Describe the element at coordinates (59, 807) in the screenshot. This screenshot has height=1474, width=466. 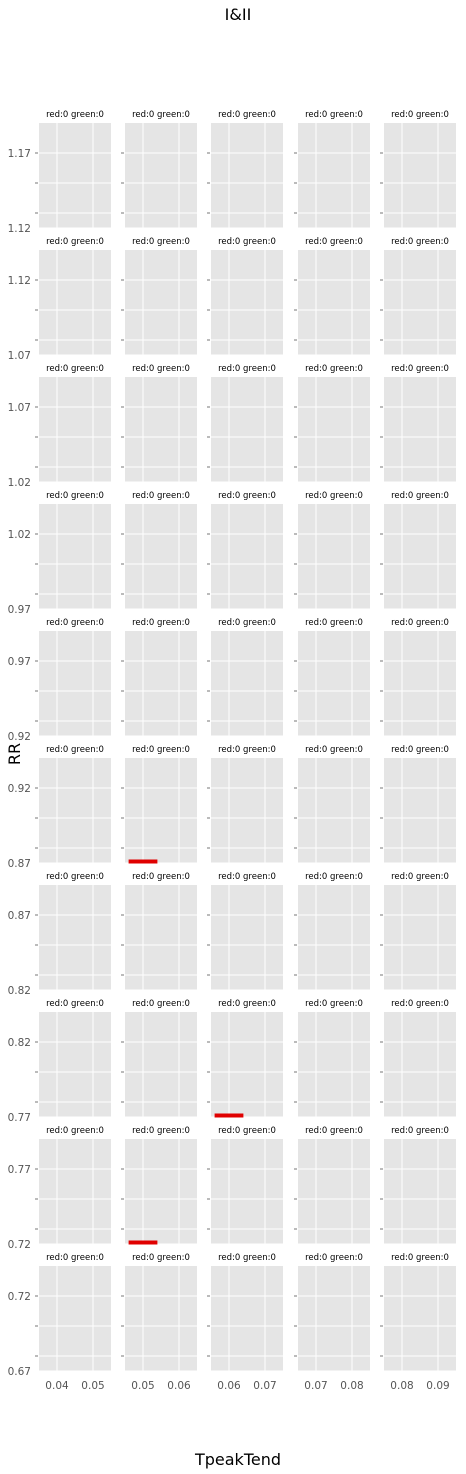
I see `facet-panel: red:0 green:0 0.92 0.87` at that location.